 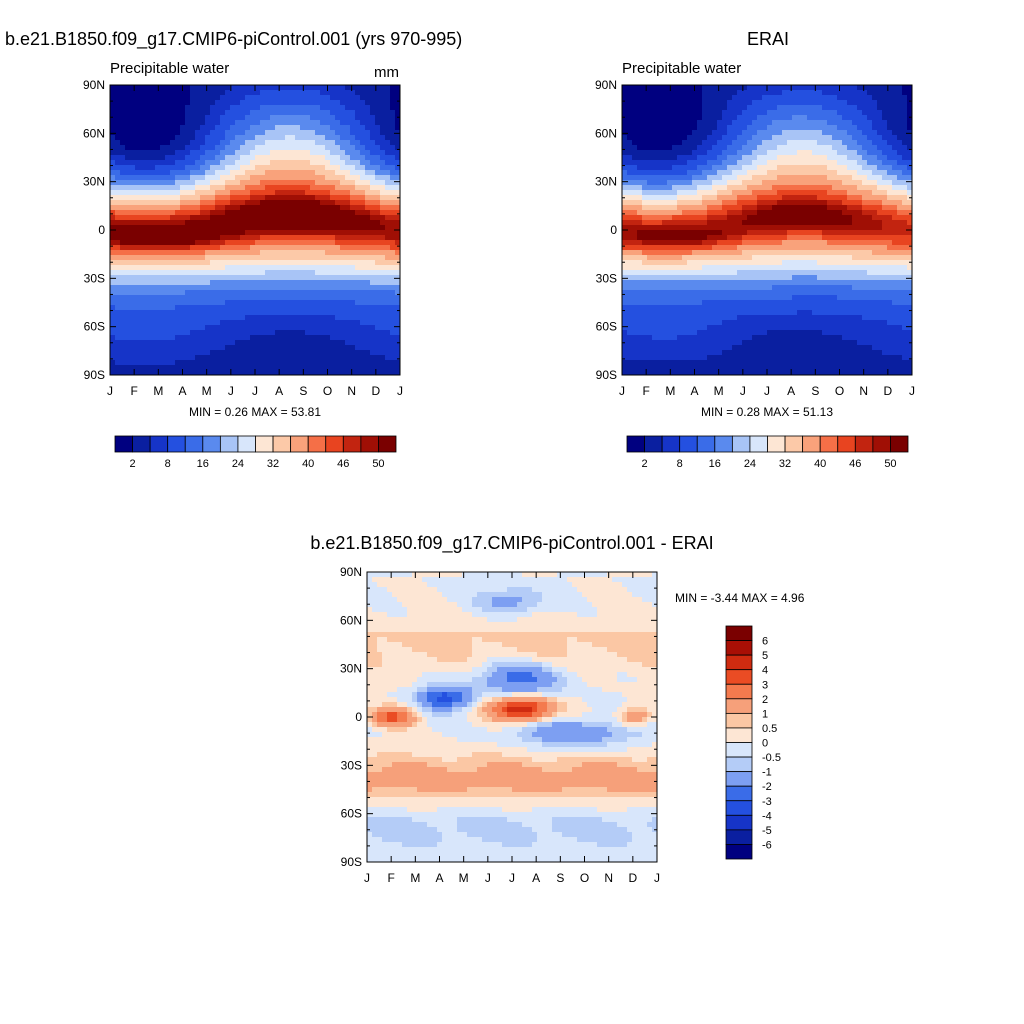 What do you see at coordinates (255, 452) in the screenshot?
I see `model-colorbar: 2 8 16 24 32 40 46 50` at bounding box center [255, 452].